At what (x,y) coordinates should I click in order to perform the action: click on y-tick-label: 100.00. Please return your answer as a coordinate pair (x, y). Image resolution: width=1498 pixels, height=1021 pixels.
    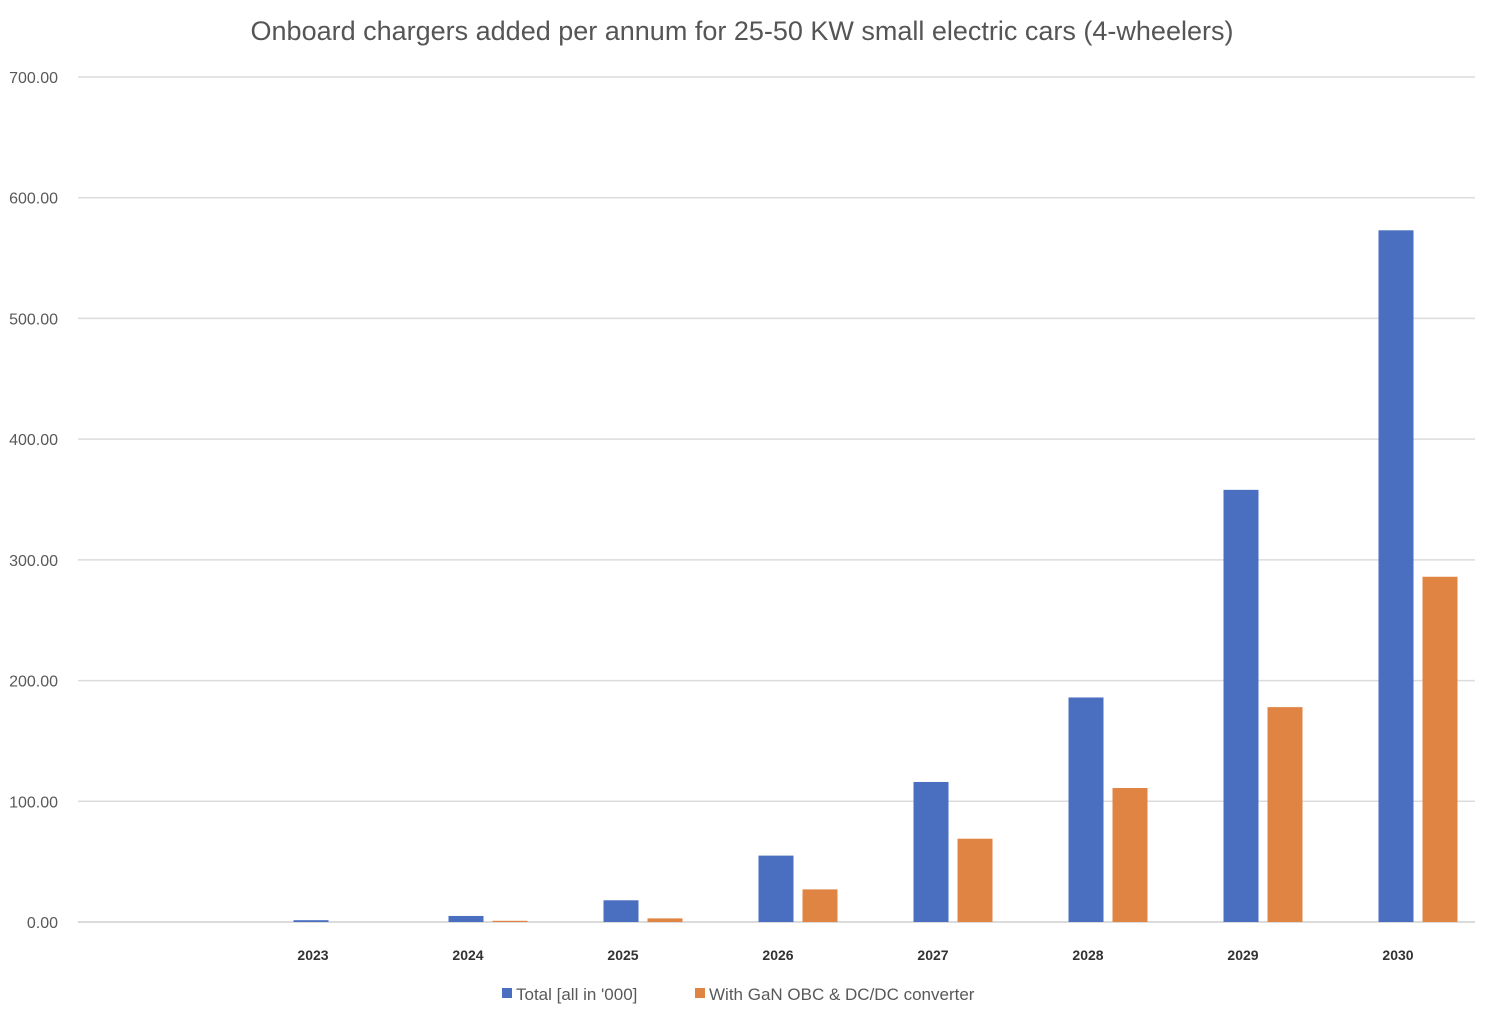
    Looking at the image, I should click on (33, 802).